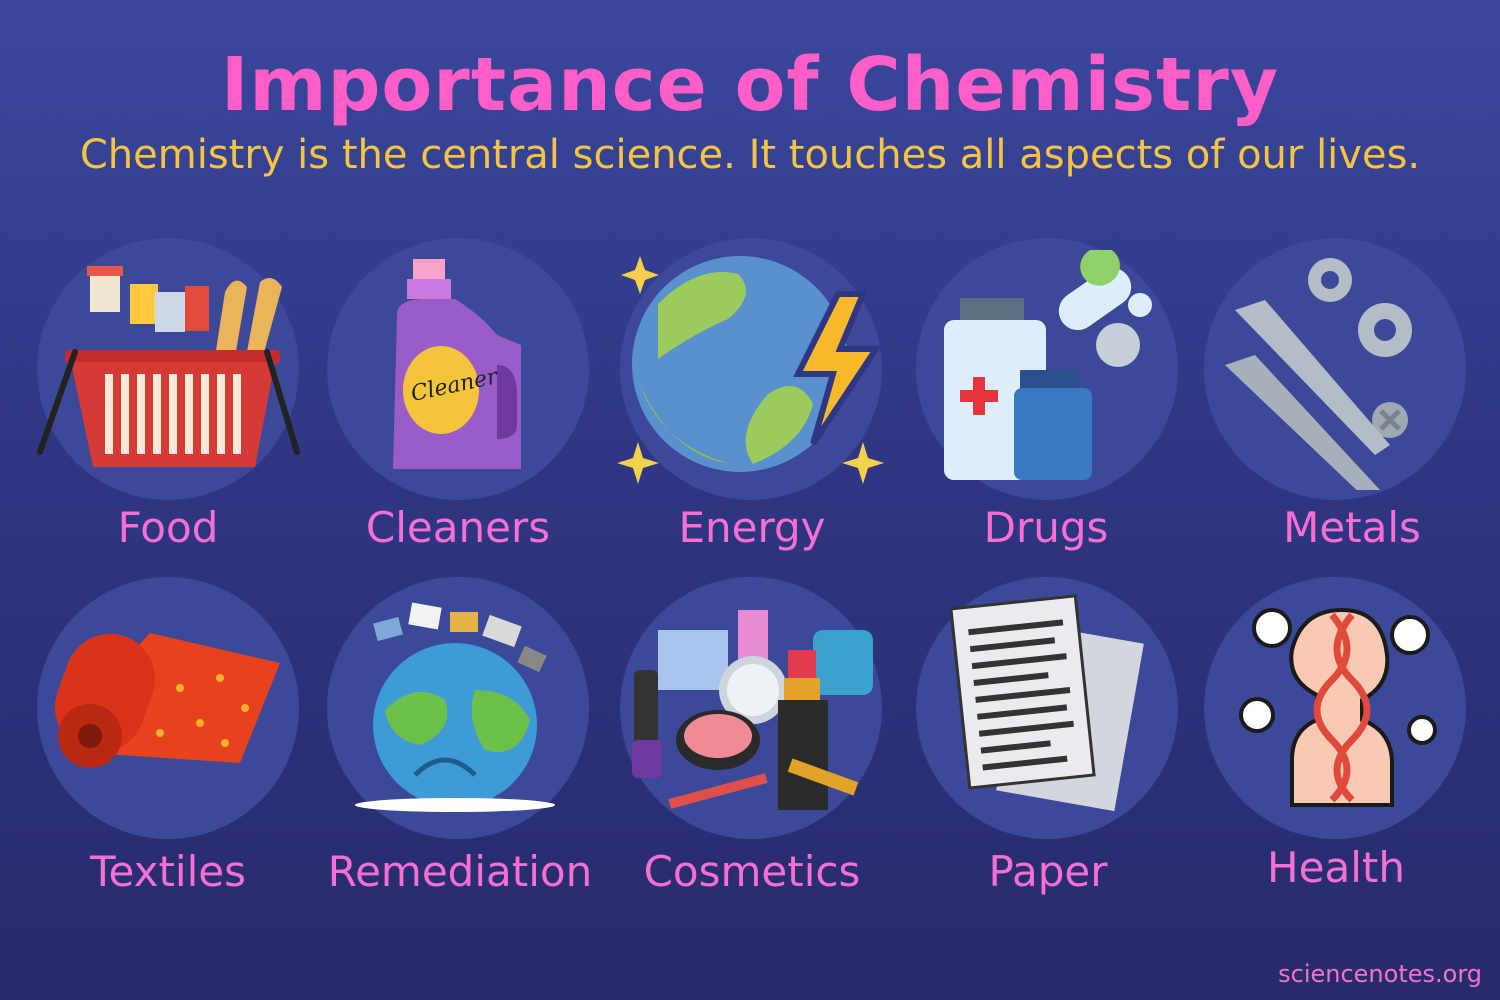 This screenshot has height=1000, width=1500. What do you see at coordinates (752, 710) in the screenshot?
I see `makeup-items-icon` at bounding box center [752, 710].